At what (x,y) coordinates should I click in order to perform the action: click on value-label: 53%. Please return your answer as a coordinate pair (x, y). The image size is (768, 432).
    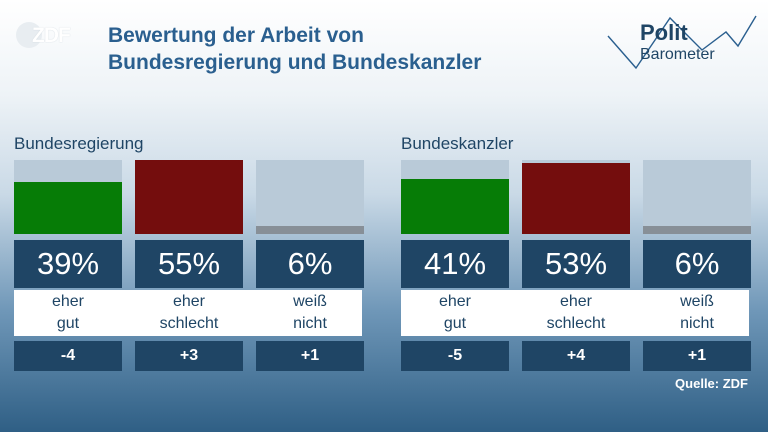
    Looking at the image, I should click on (576, 264).